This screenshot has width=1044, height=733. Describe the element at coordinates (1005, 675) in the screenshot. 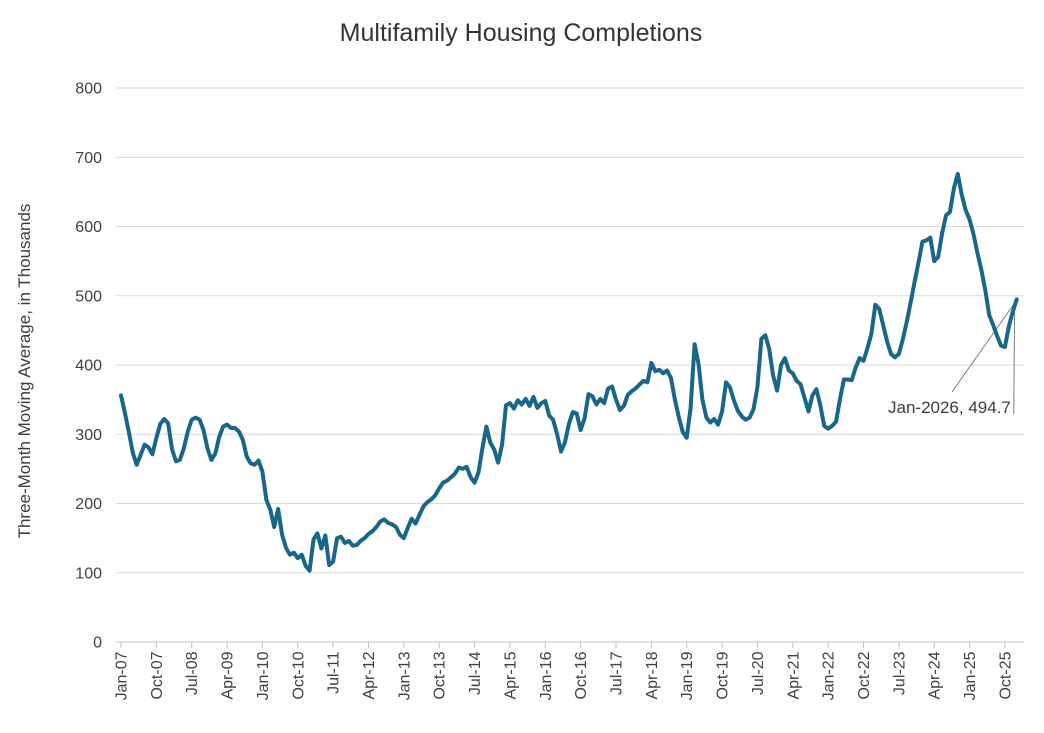

I see `x-tick-label: Oct-25` at that location.